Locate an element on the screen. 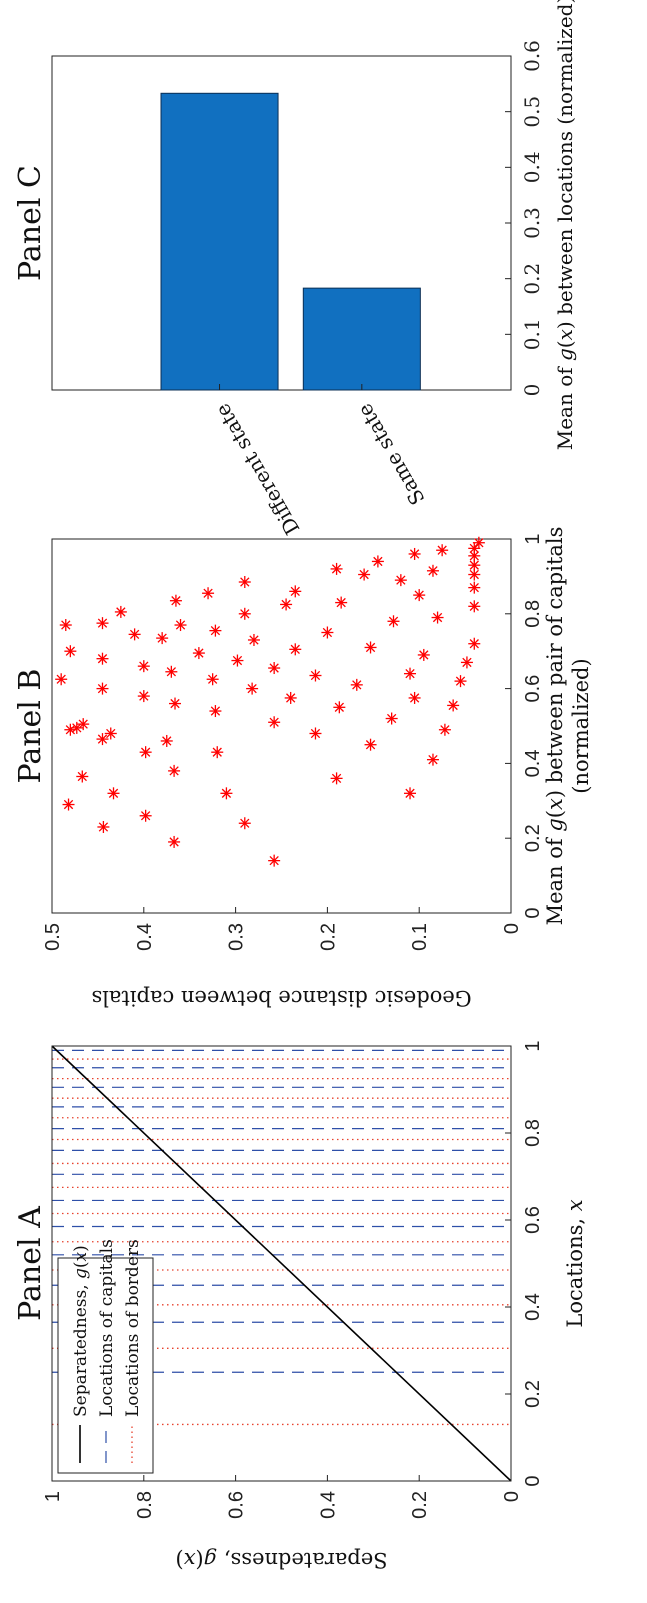 The height and width of the screenshot is (1603, 647). panel-b-xtick-label-0: 0 is located at coordinates (533, 912).